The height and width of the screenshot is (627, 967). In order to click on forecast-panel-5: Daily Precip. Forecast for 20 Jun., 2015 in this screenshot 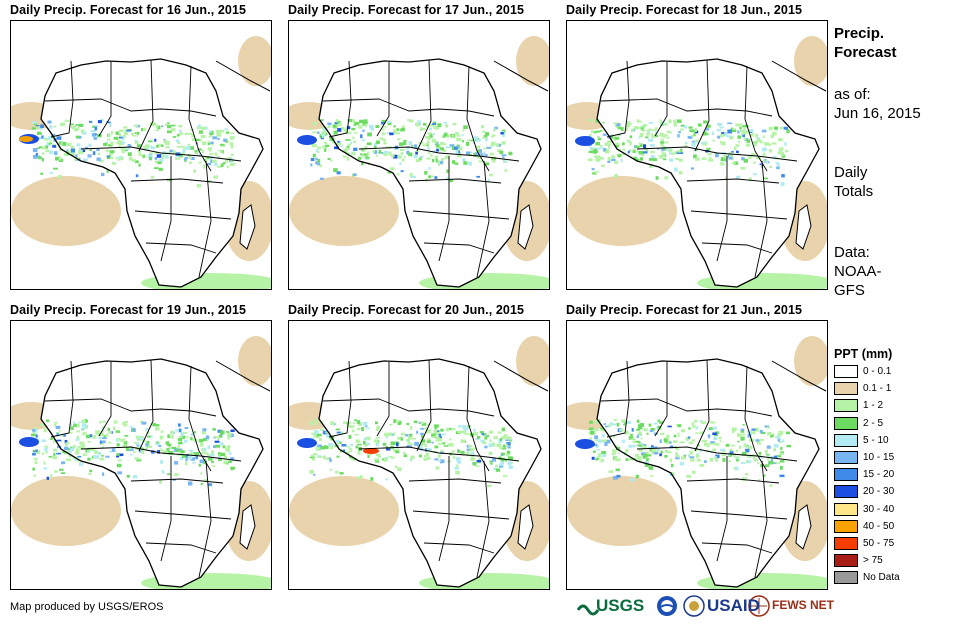, I will do `click(419, 446)`.